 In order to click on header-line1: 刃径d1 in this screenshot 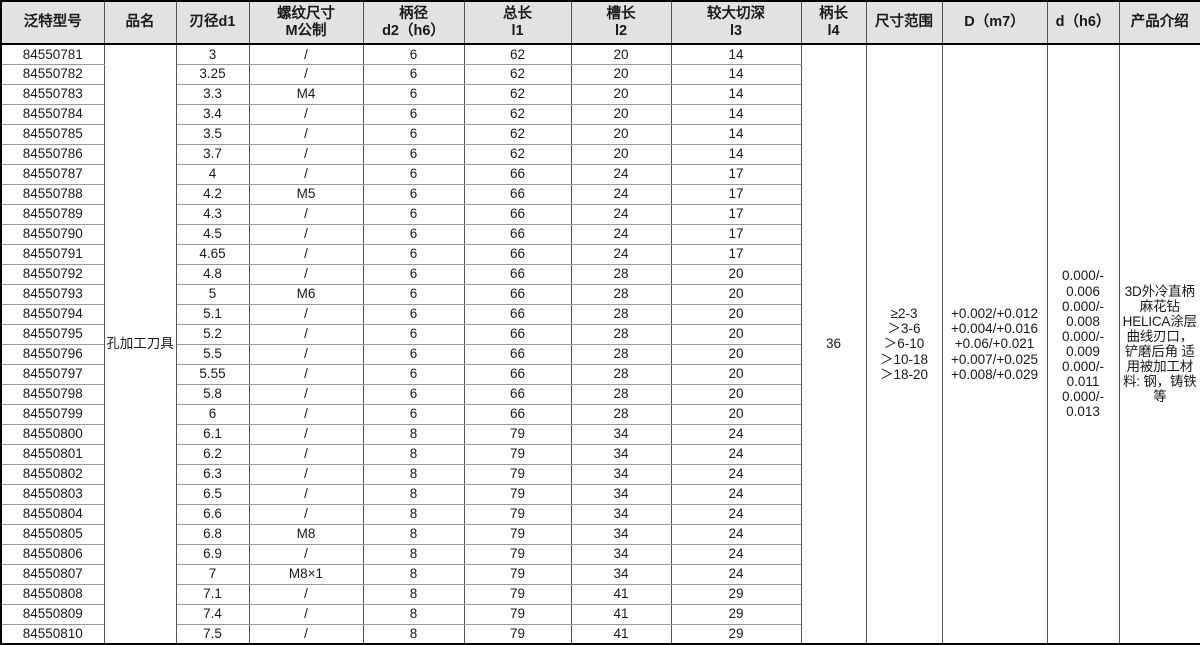, I will do `click(212, 22)`.